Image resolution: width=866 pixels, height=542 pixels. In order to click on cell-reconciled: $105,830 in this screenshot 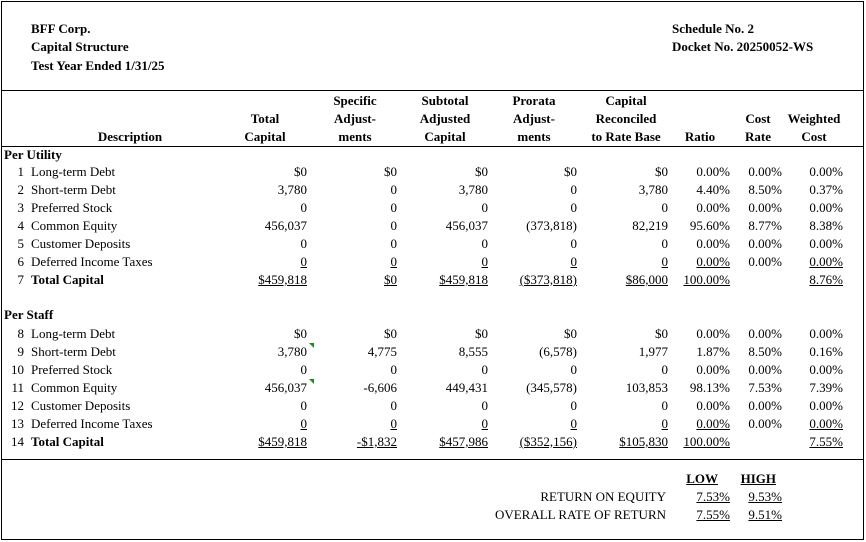, I will do `click(643, 441)`.